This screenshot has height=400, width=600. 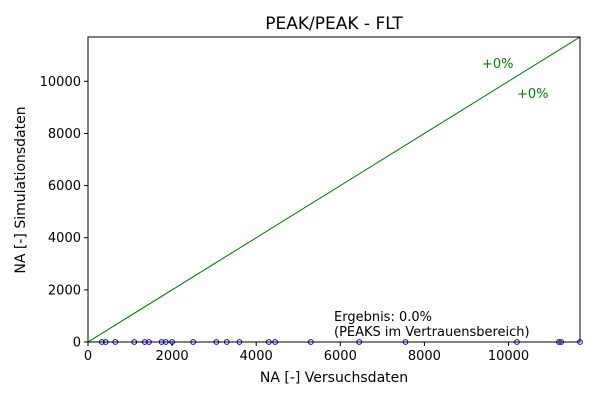 What do you see at coordinates (334, 24) in the screenshot?
I see `chart-title: PEAK/PEAK - FLT` at bounding box center [334, 24].